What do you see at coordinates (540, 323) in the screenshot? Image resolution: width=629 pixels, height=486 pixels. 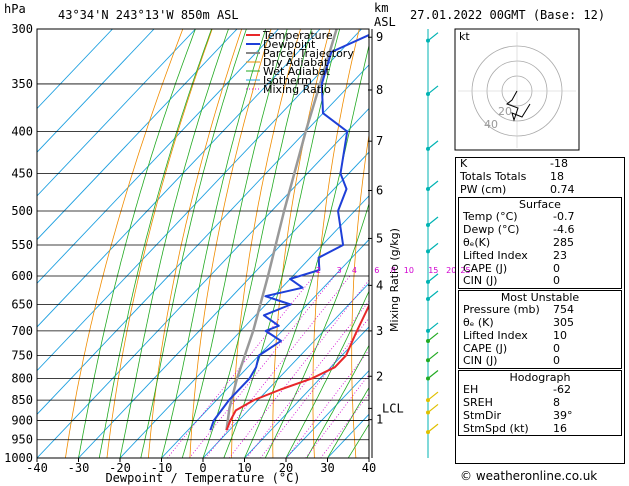 I see `most-unstable-row: θₑ (K) 305` at bounding box center [540, 323].